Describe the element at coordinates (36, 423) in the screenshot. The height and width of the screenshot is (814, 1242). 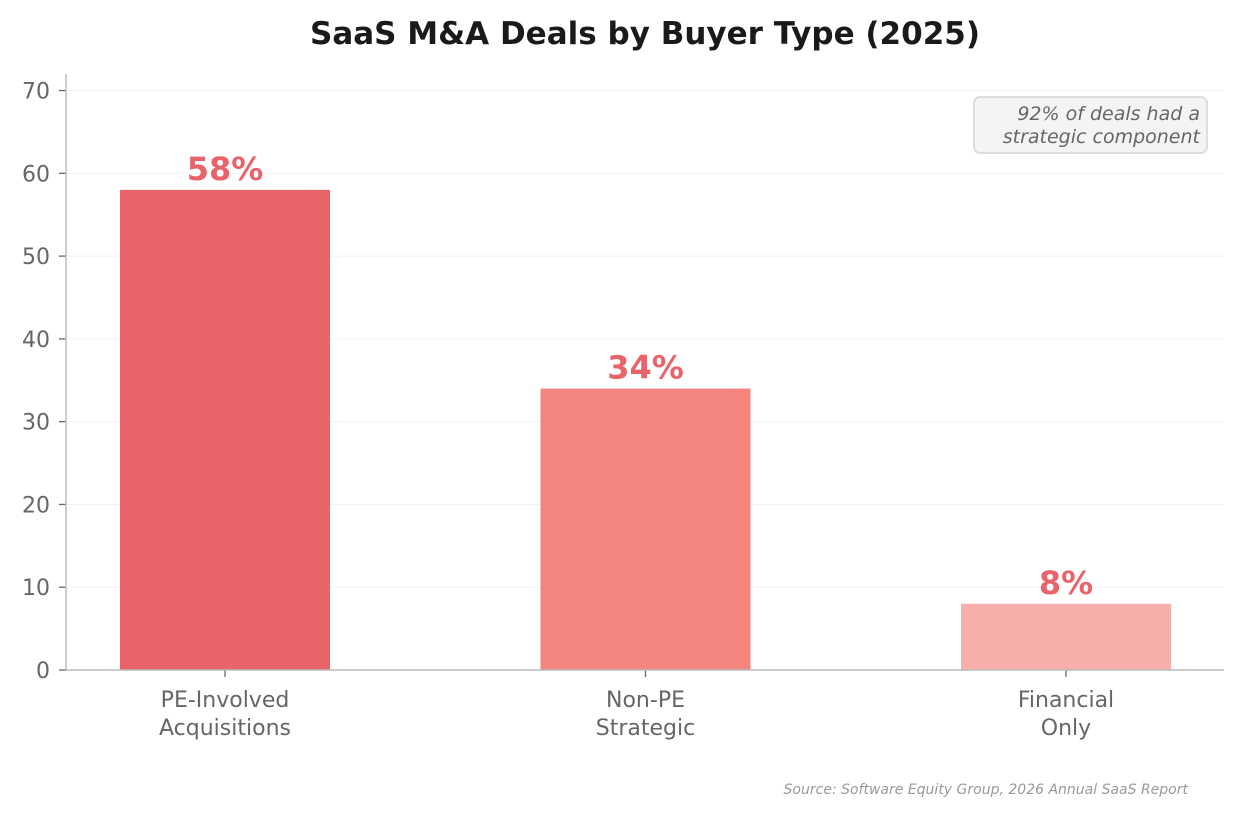
I see `y-tick-label: 30` at that location.